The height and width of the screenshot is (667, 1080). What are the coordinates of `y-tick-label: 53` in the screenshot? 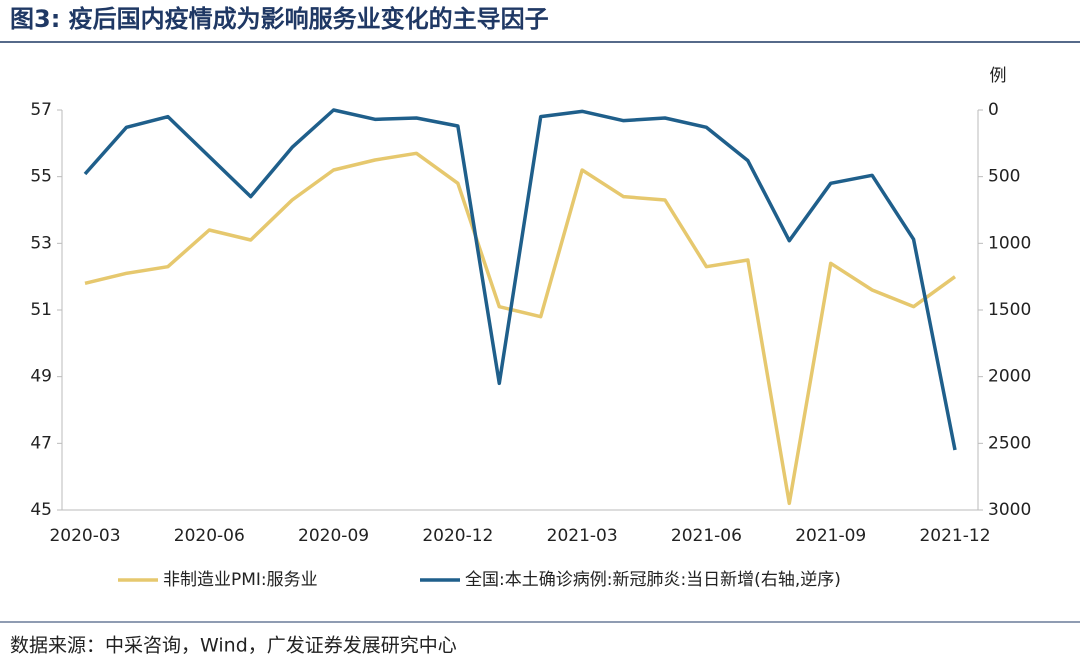 It's located at (41, 243).